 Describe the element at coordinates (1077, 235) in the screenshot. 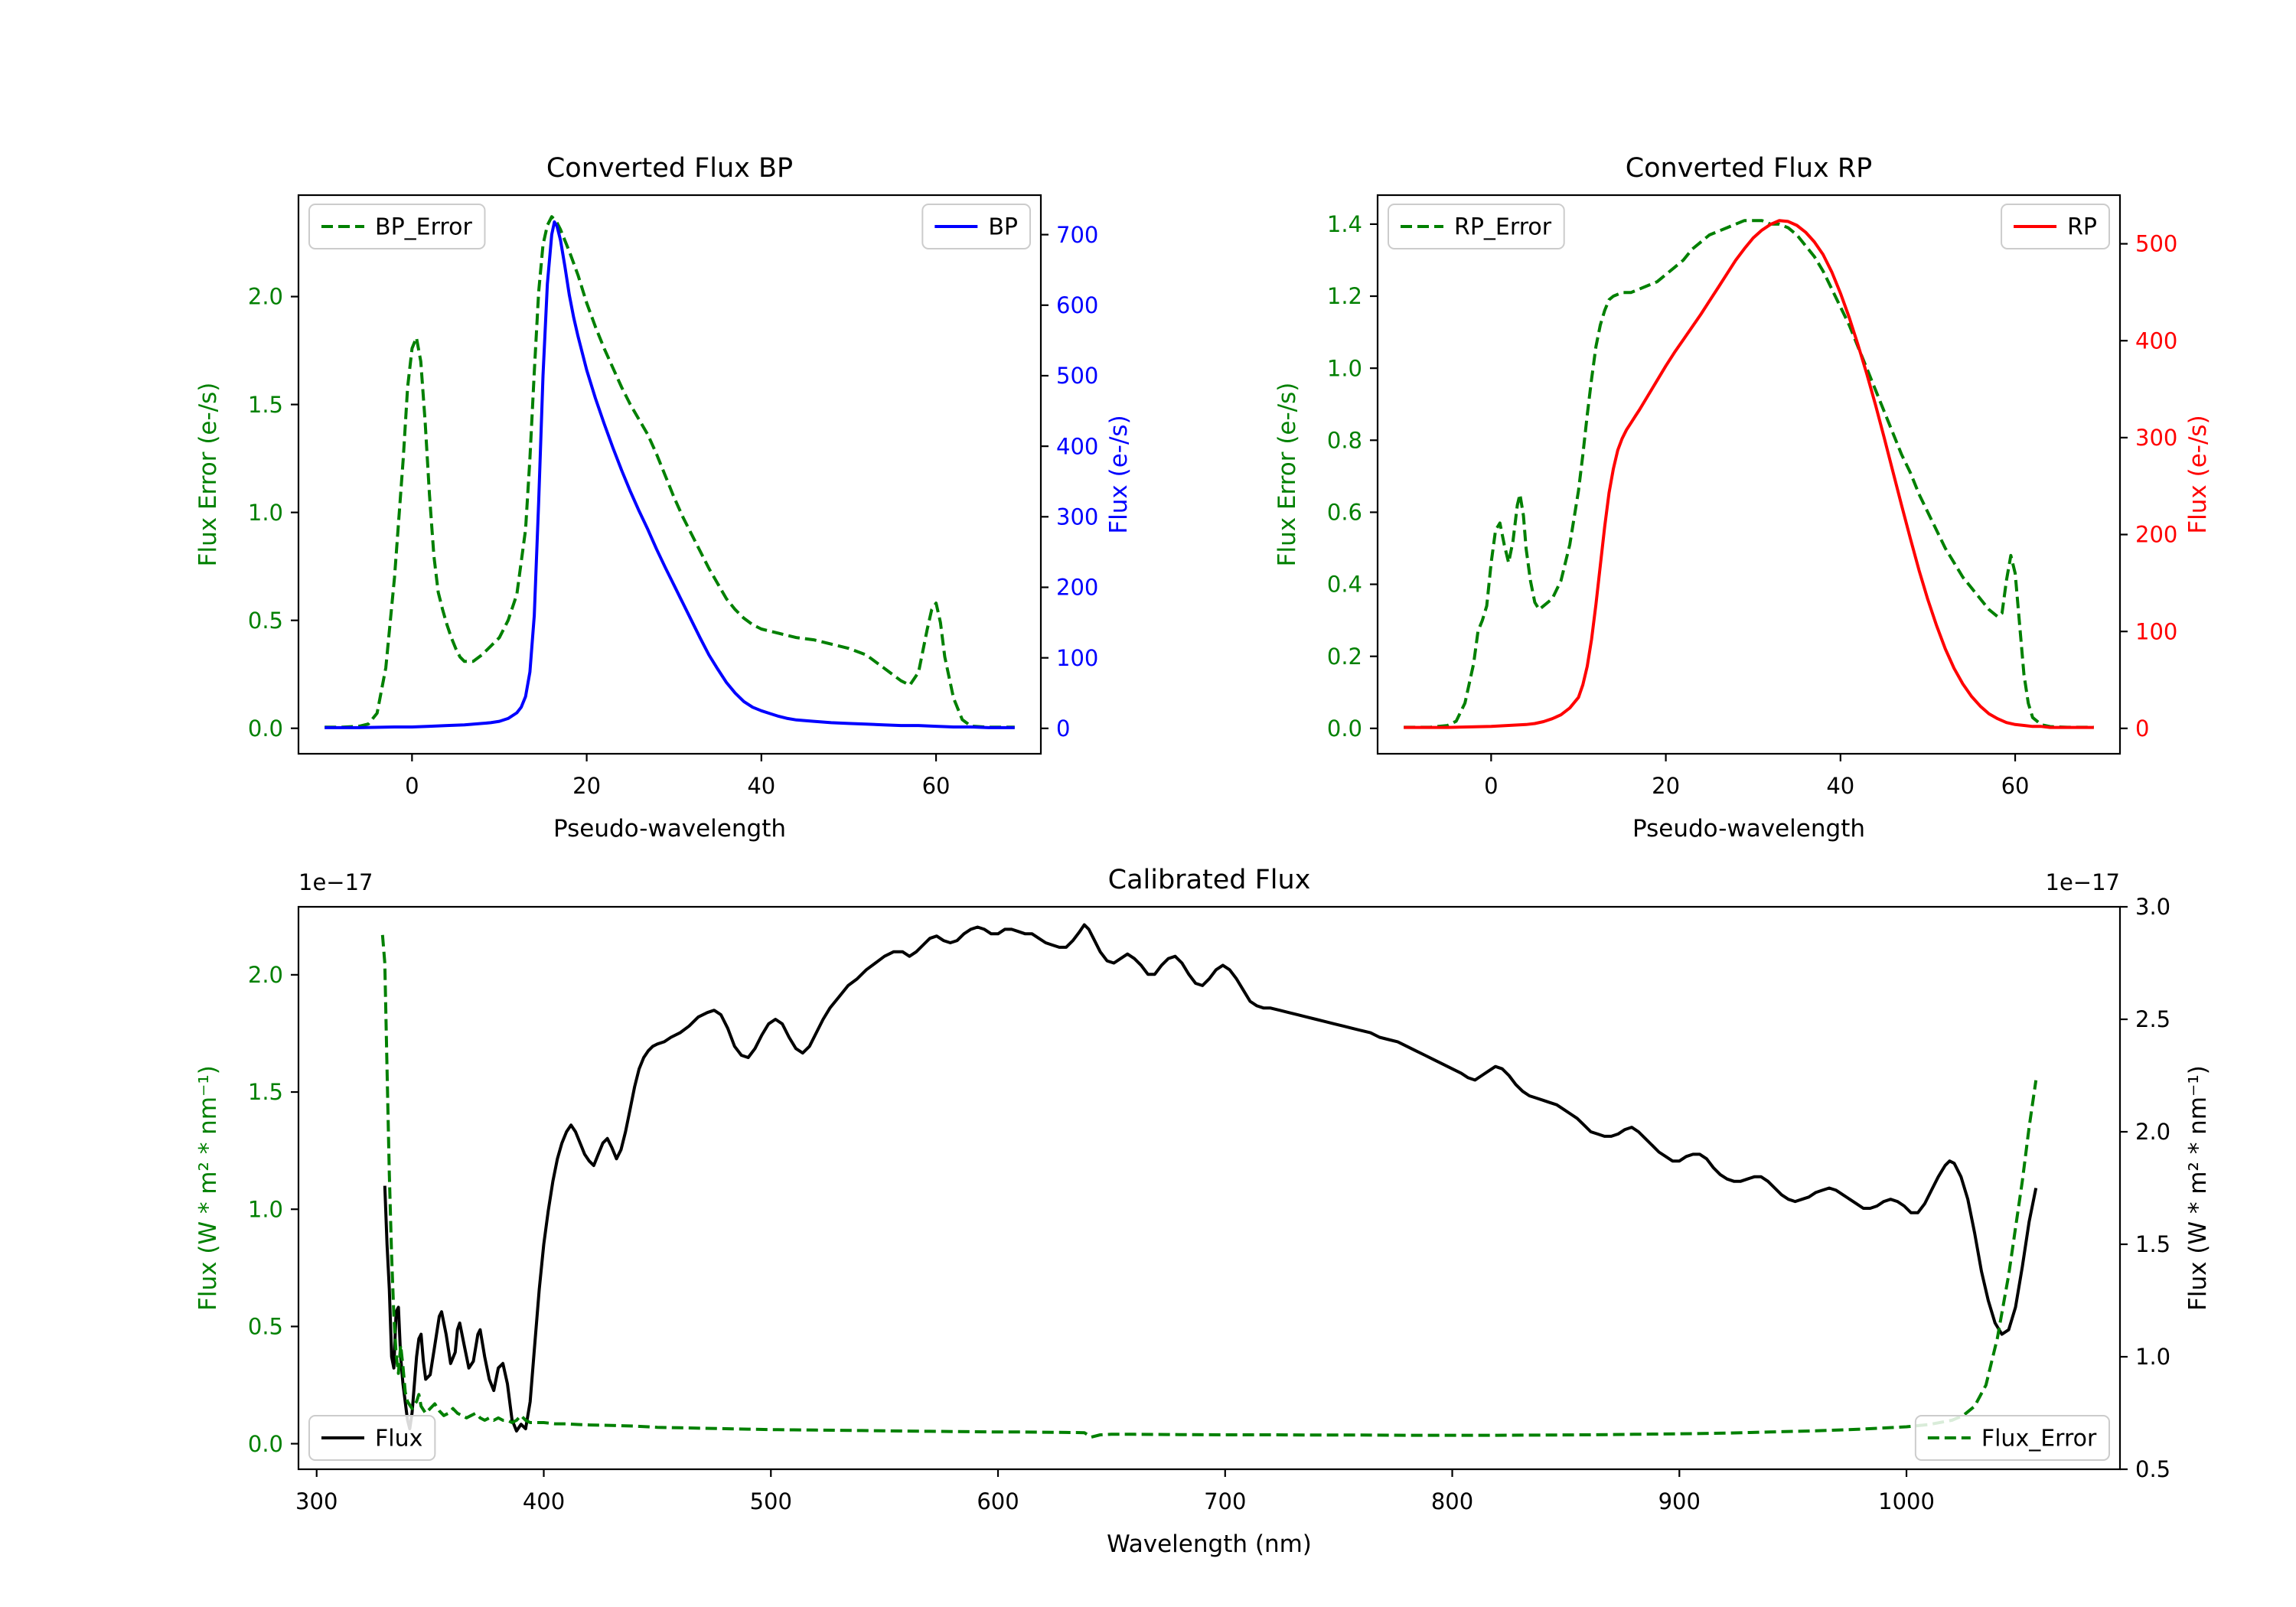

I see `y-tick-label-right: 700` at that location.